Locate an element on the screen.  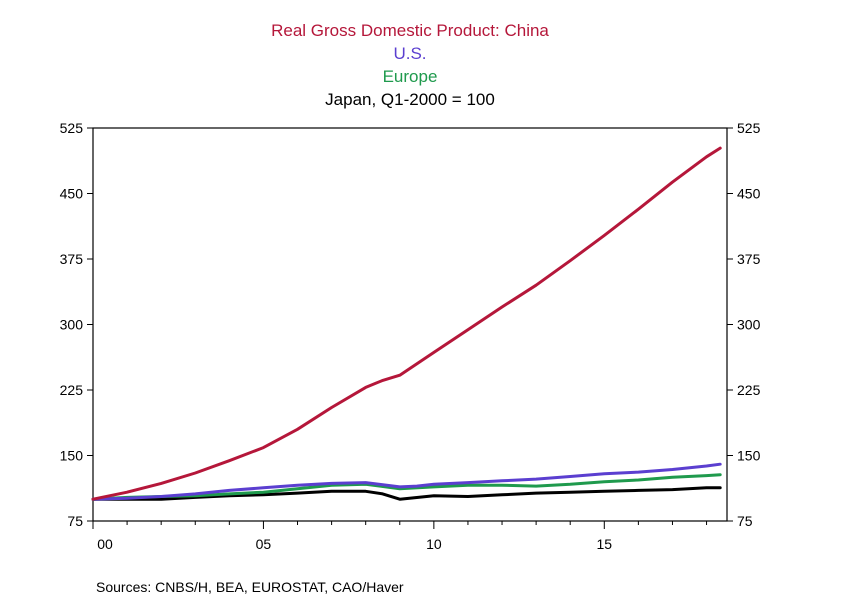
left-y-tick-label: 300 is located at coordinates (72, 325).